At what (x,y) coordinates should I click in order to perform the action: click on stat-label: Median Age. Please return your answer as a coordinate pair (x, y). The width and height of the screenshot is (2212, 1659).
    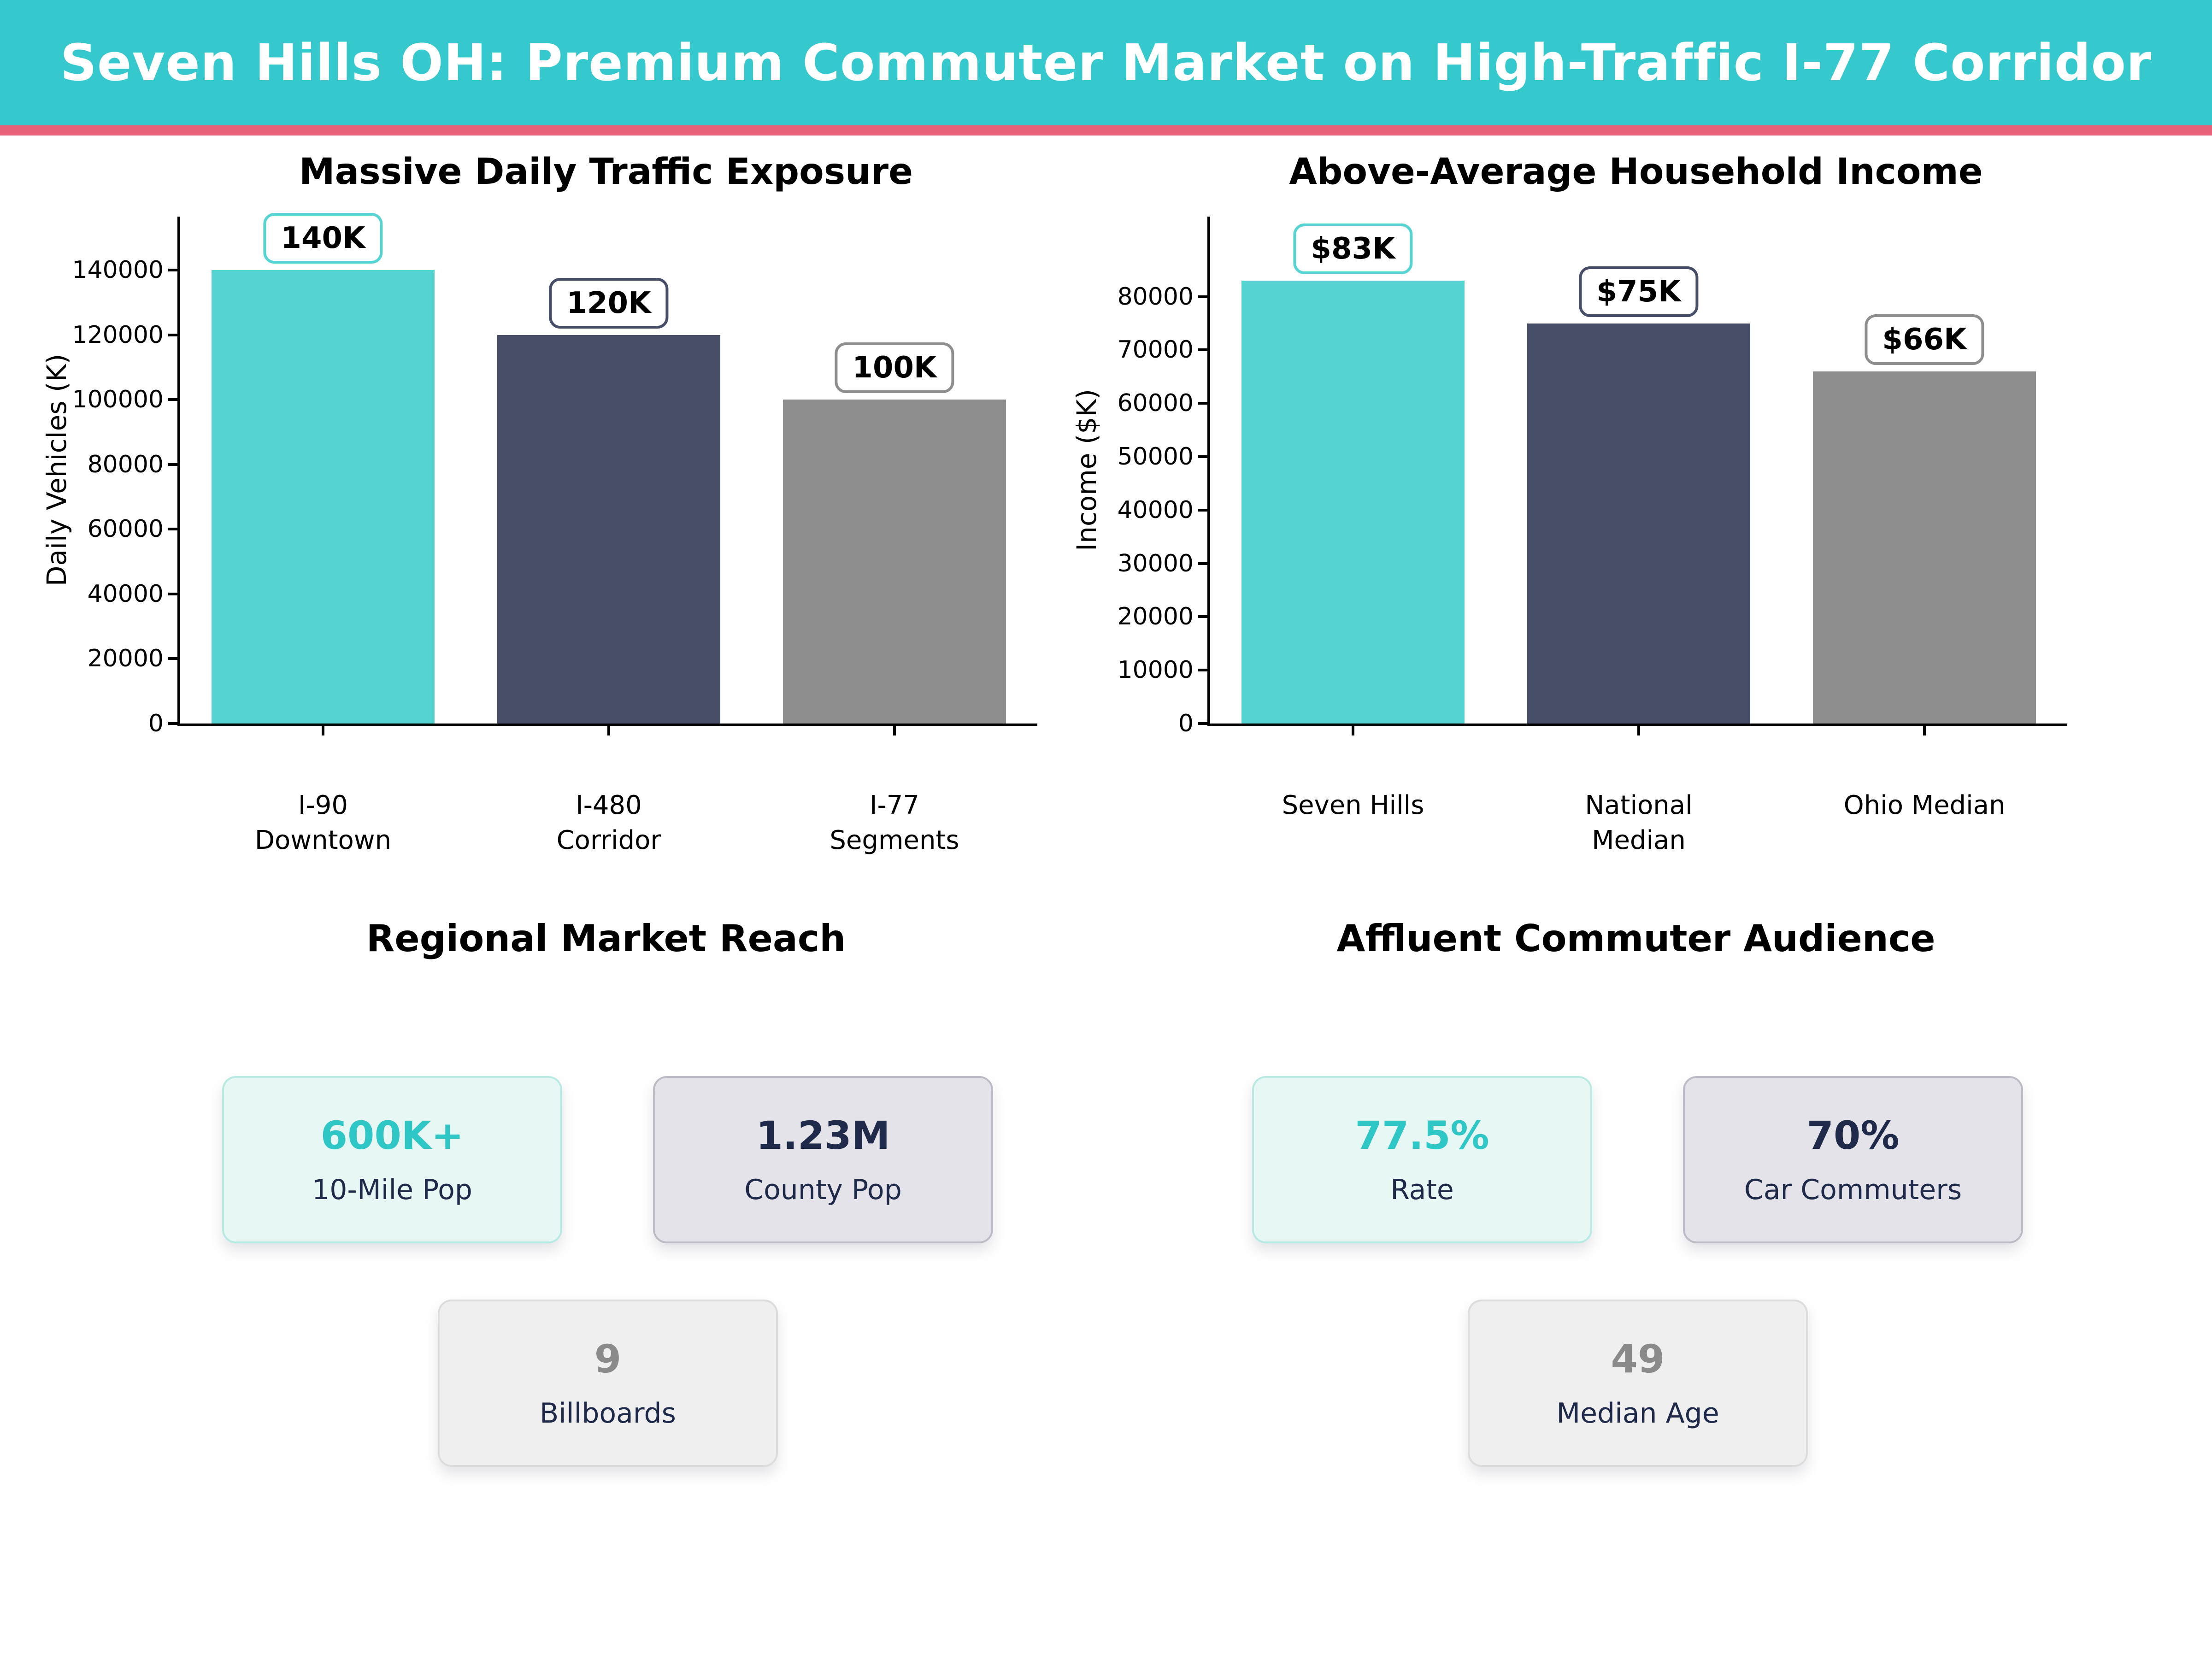
    Looking at the image, I should click on (1637, 1413).